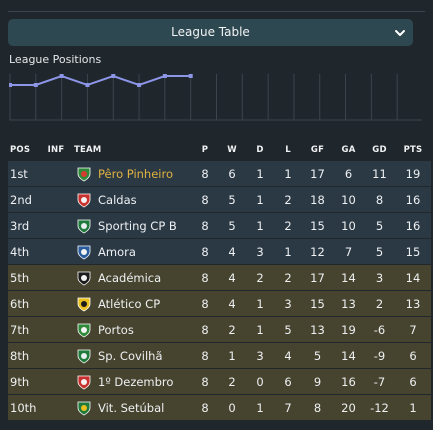  I want to click on team-name: Vit. Setúbal, so click(131, 407).